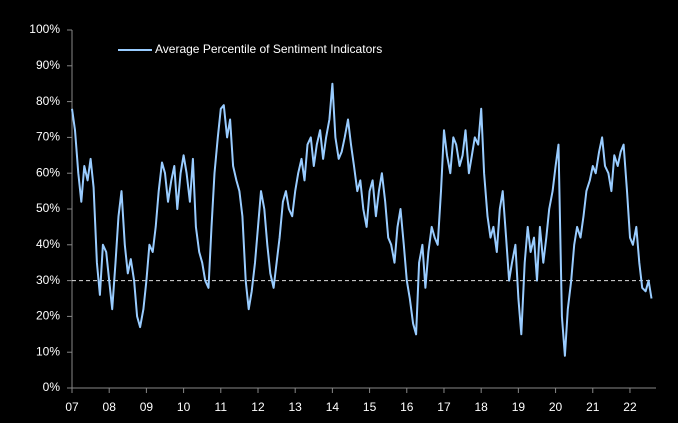 This screenshot has height=423, width=678. What do you see at coordinates (258, 407) in the screenshot?
I see `x-tick-label: 12` at bounding box center [258, 407].